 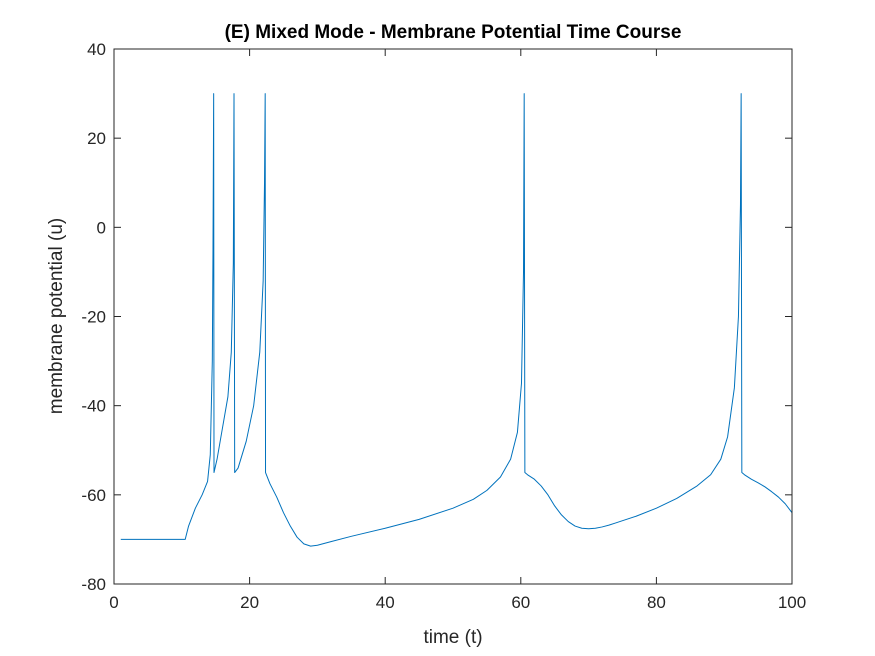 What do you see at coordinates (792, 602) in the screenshot?
I see `x-tick-label: 100` at bounding box center [792, 602].